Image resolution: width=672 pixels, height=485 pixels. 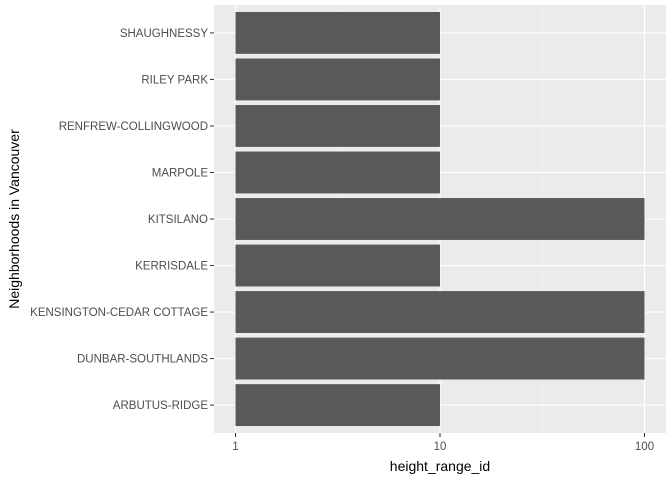 What do you see at coordinates (337, 265) in the screenshot?
I see `bar-kerrisdale` at bounding box center [337, 265].